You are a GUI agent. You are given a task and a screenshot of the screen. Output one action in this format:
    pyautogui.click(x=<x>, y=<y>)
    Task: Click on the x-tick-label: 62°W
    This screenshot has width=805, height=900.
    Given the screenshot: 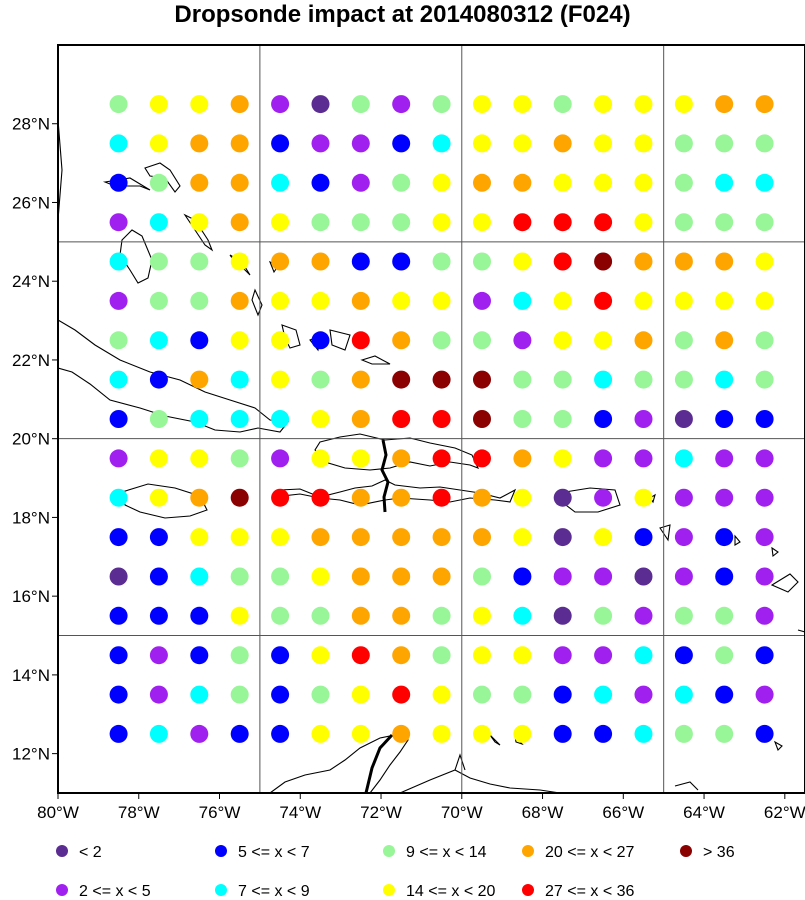 What is the action you would take?
    pyautogui.click(x=784, y=812)
    